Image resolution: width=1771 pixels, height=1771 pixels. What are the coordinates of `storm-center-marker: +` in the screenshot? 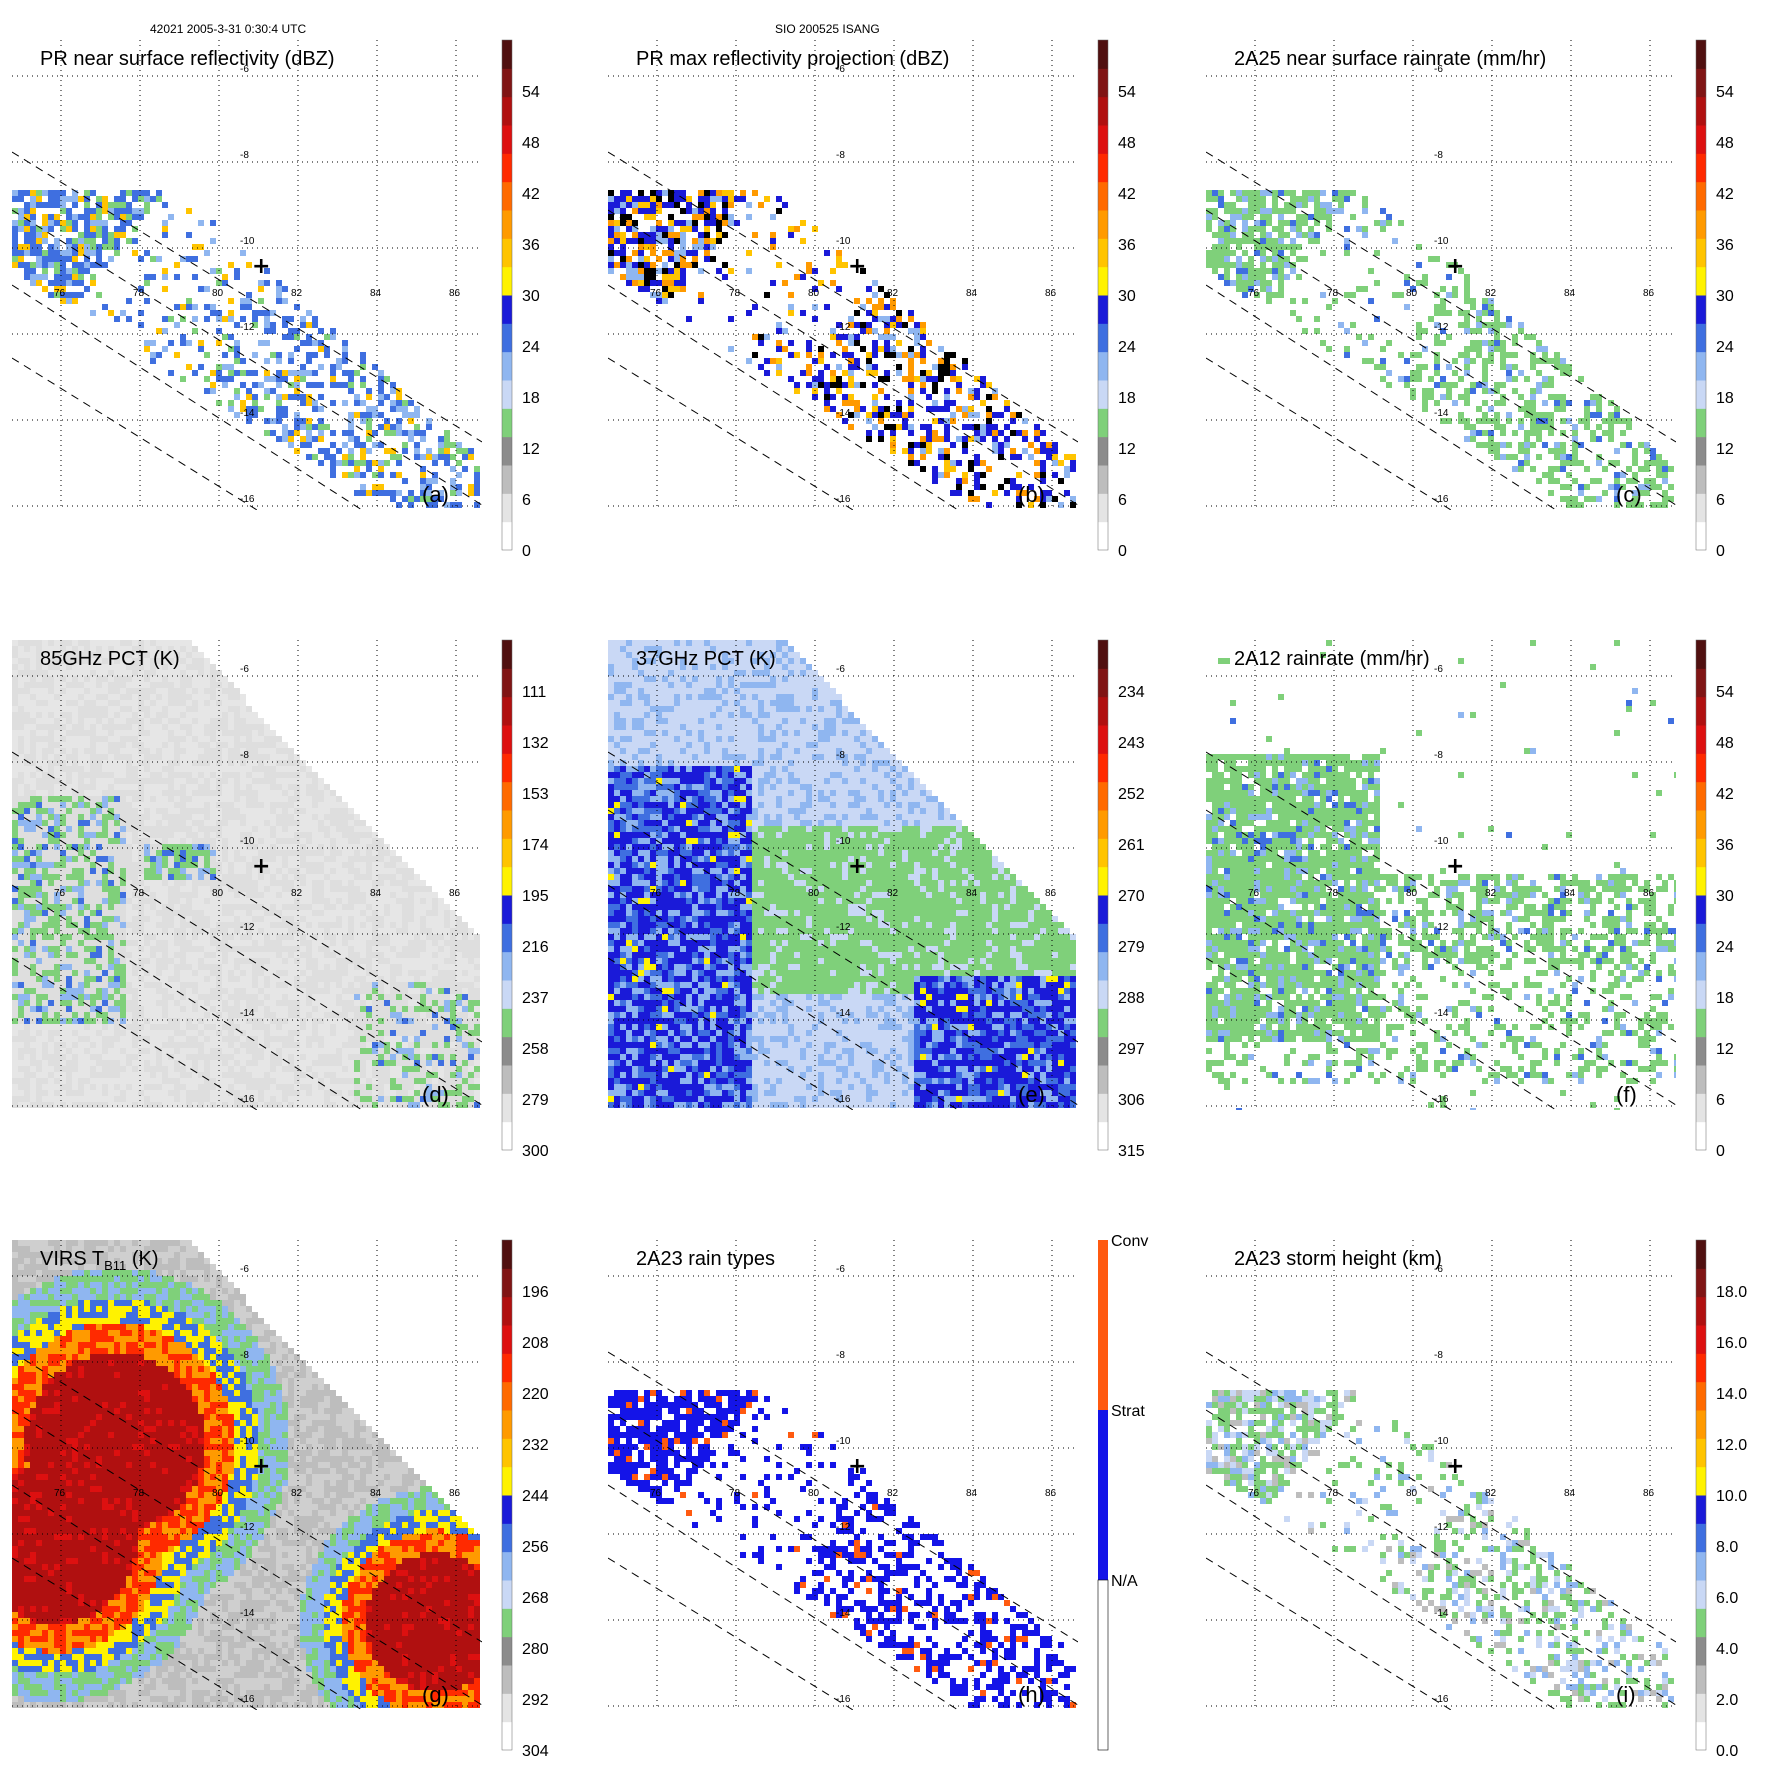 It's located at (1455, 866).